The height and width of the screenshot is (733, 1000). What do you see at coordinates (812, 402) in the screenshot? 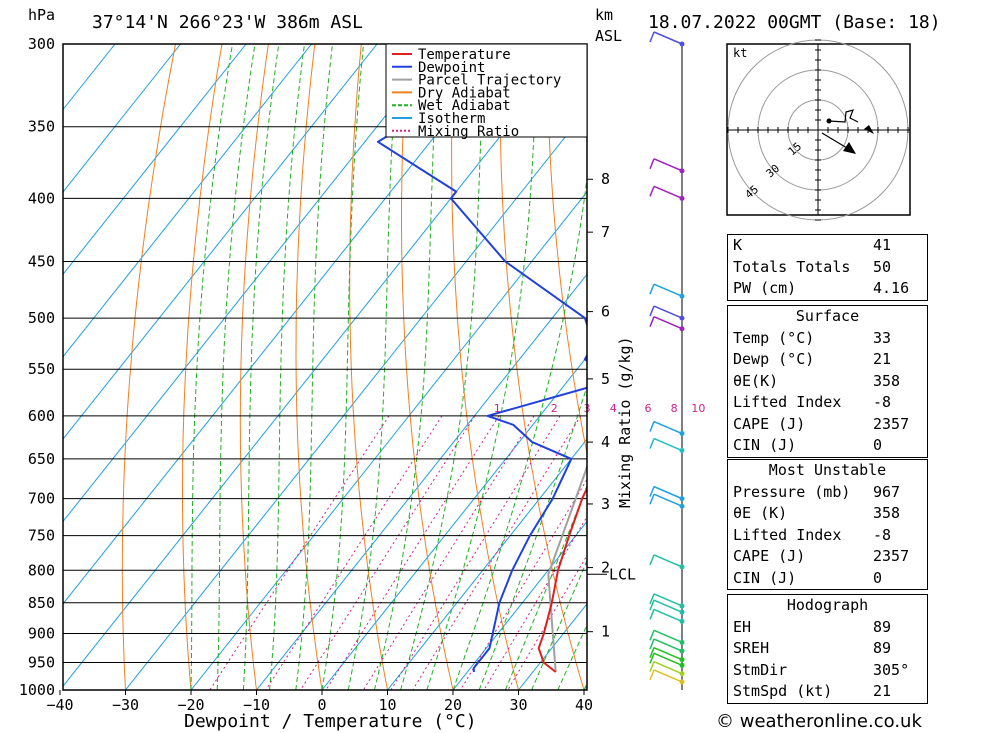
I see `surface-row: Lifted Index -8` at bounding box center [812, 402].